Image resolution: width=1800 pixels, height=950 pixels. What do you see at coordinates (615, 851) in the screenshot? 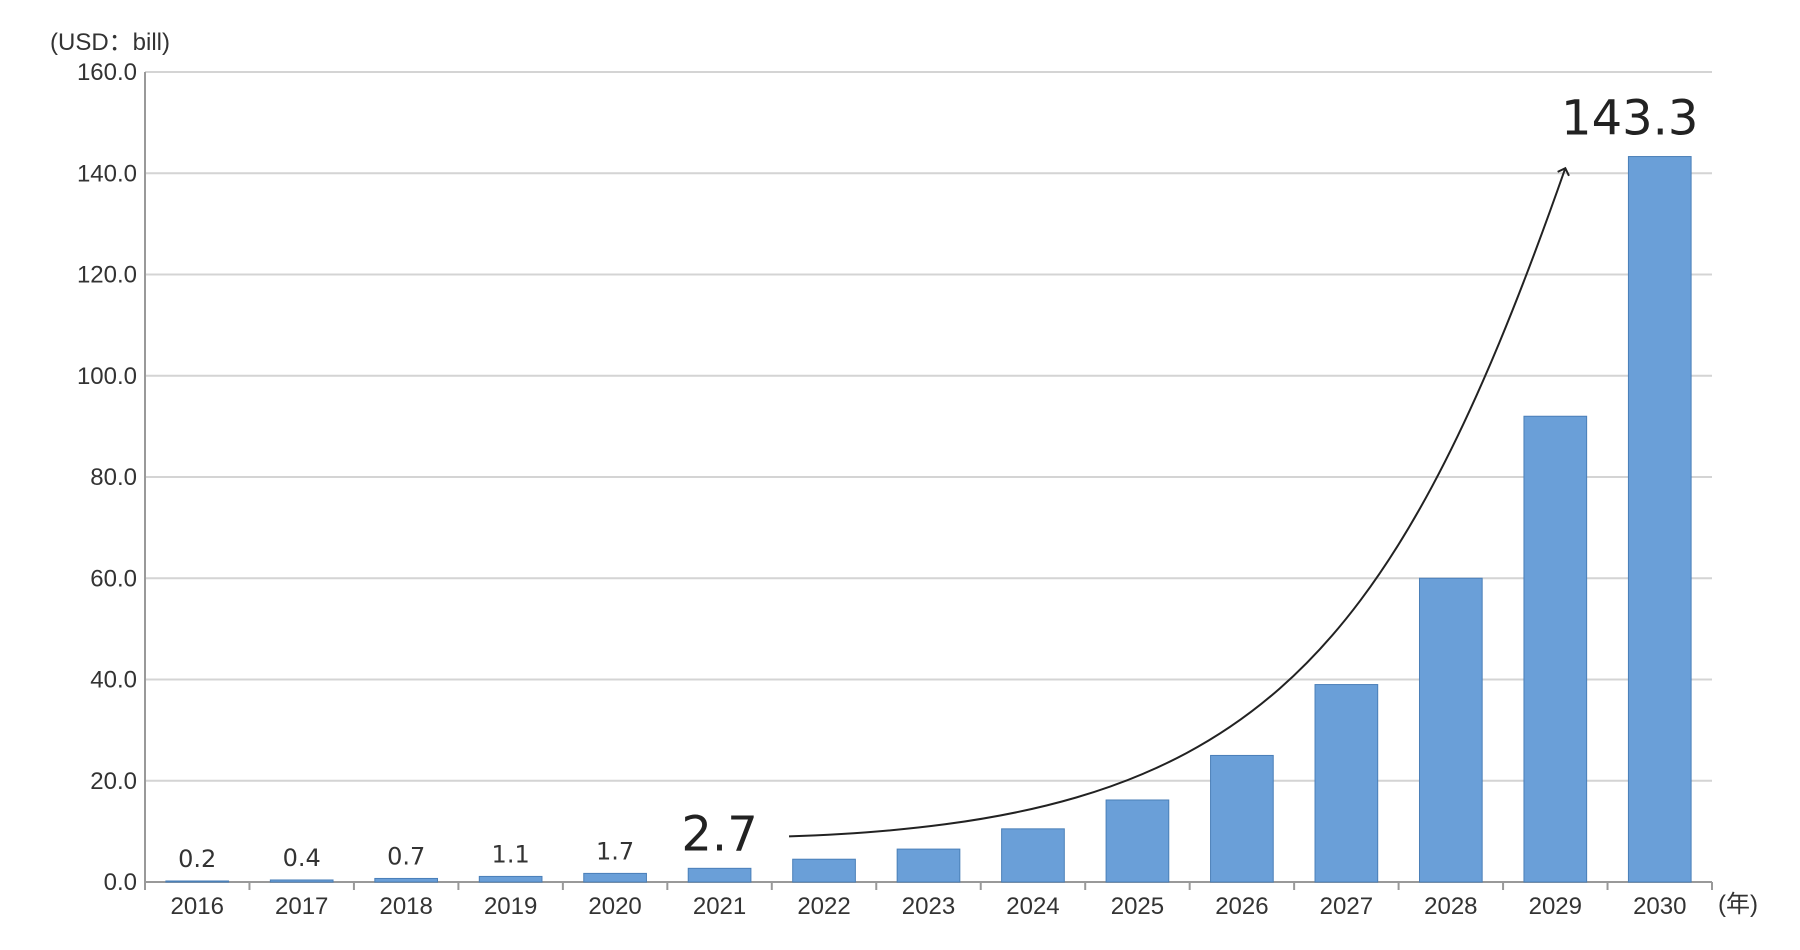
I see `data-label-2020: 1.7` at bounding box center [615, 851].